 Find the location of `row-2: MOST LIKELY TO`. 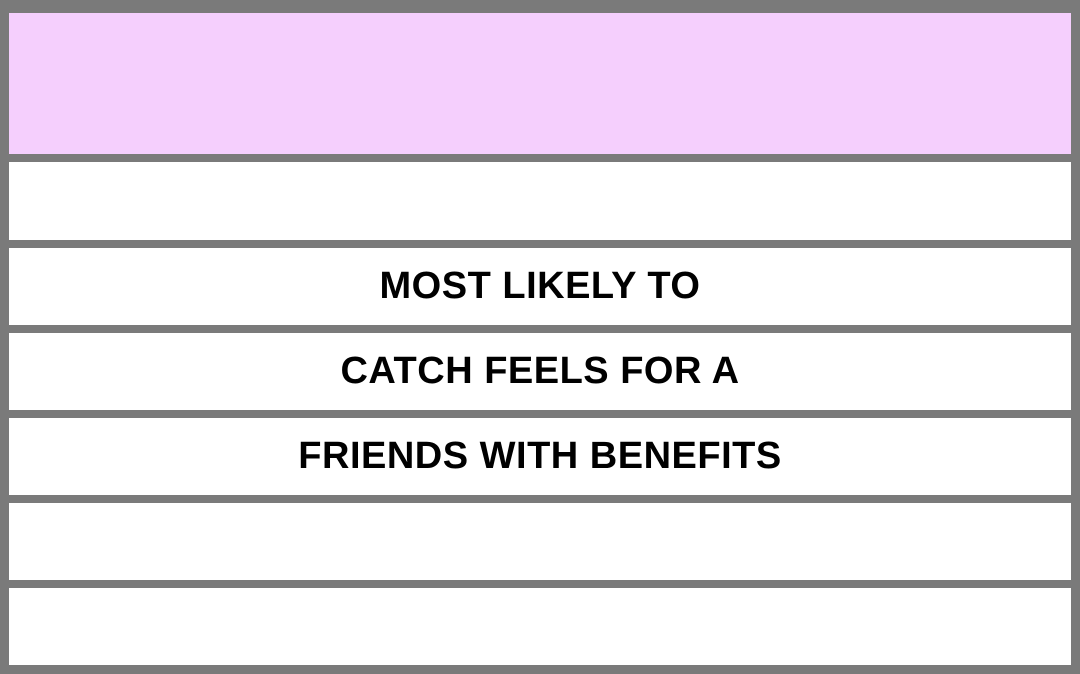

row-2: MOST LIKELY TO is located at coordinates (540, 286).